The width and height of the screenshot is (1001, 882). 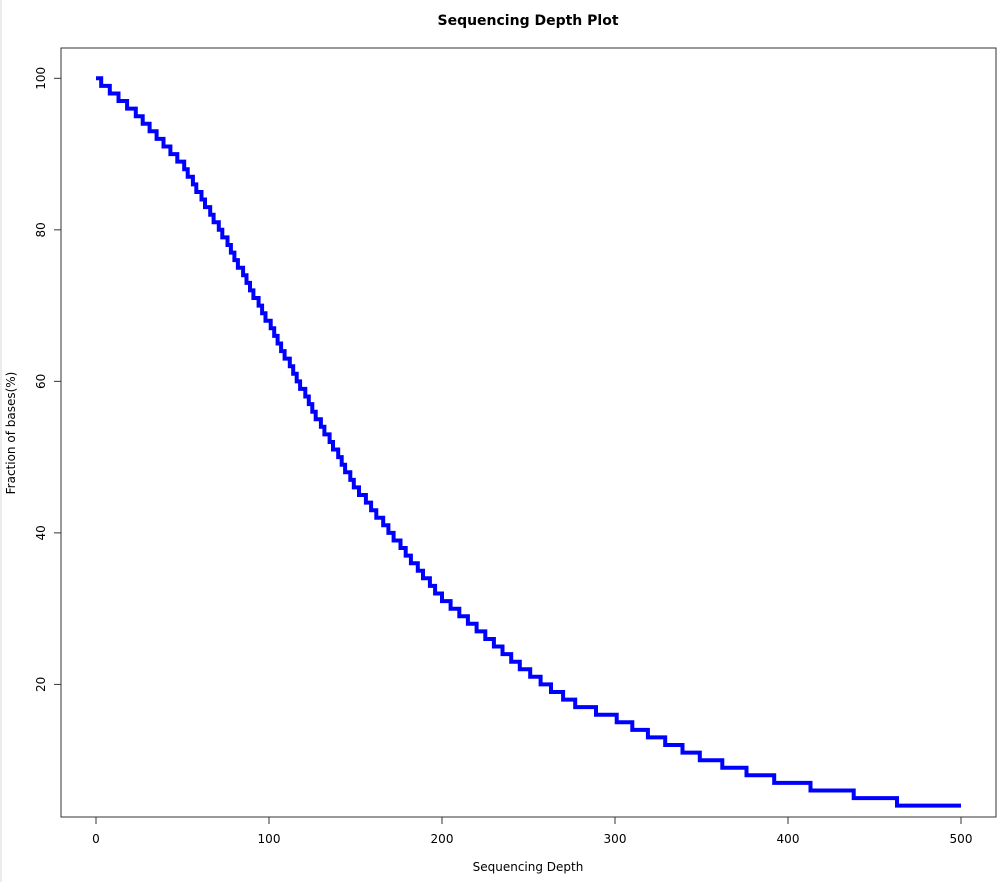 I want to click on window-edge, so click(x=1, y=441).